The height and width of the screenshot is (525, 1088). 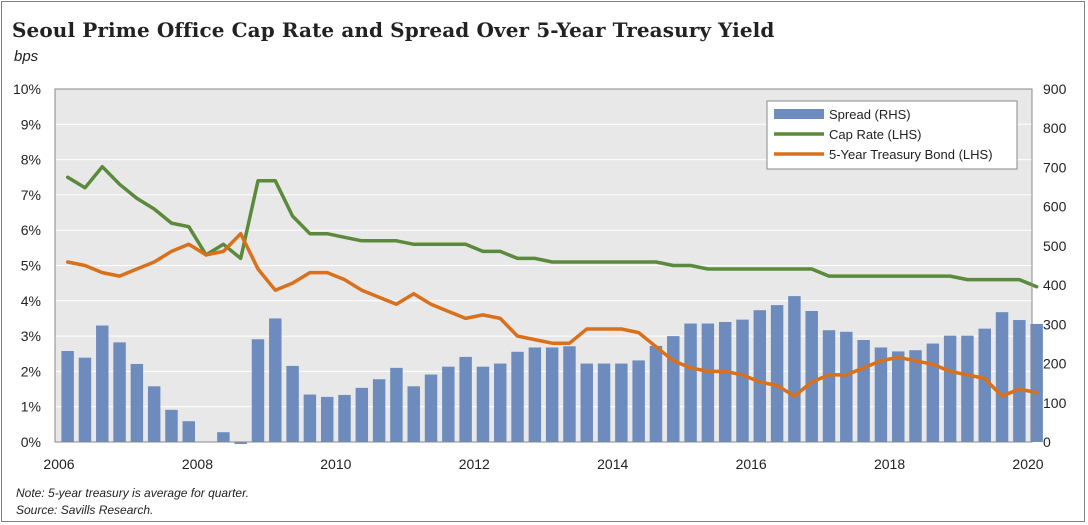 I want to click on y-right-tick-label: 500, so click(x=1055, y=246).